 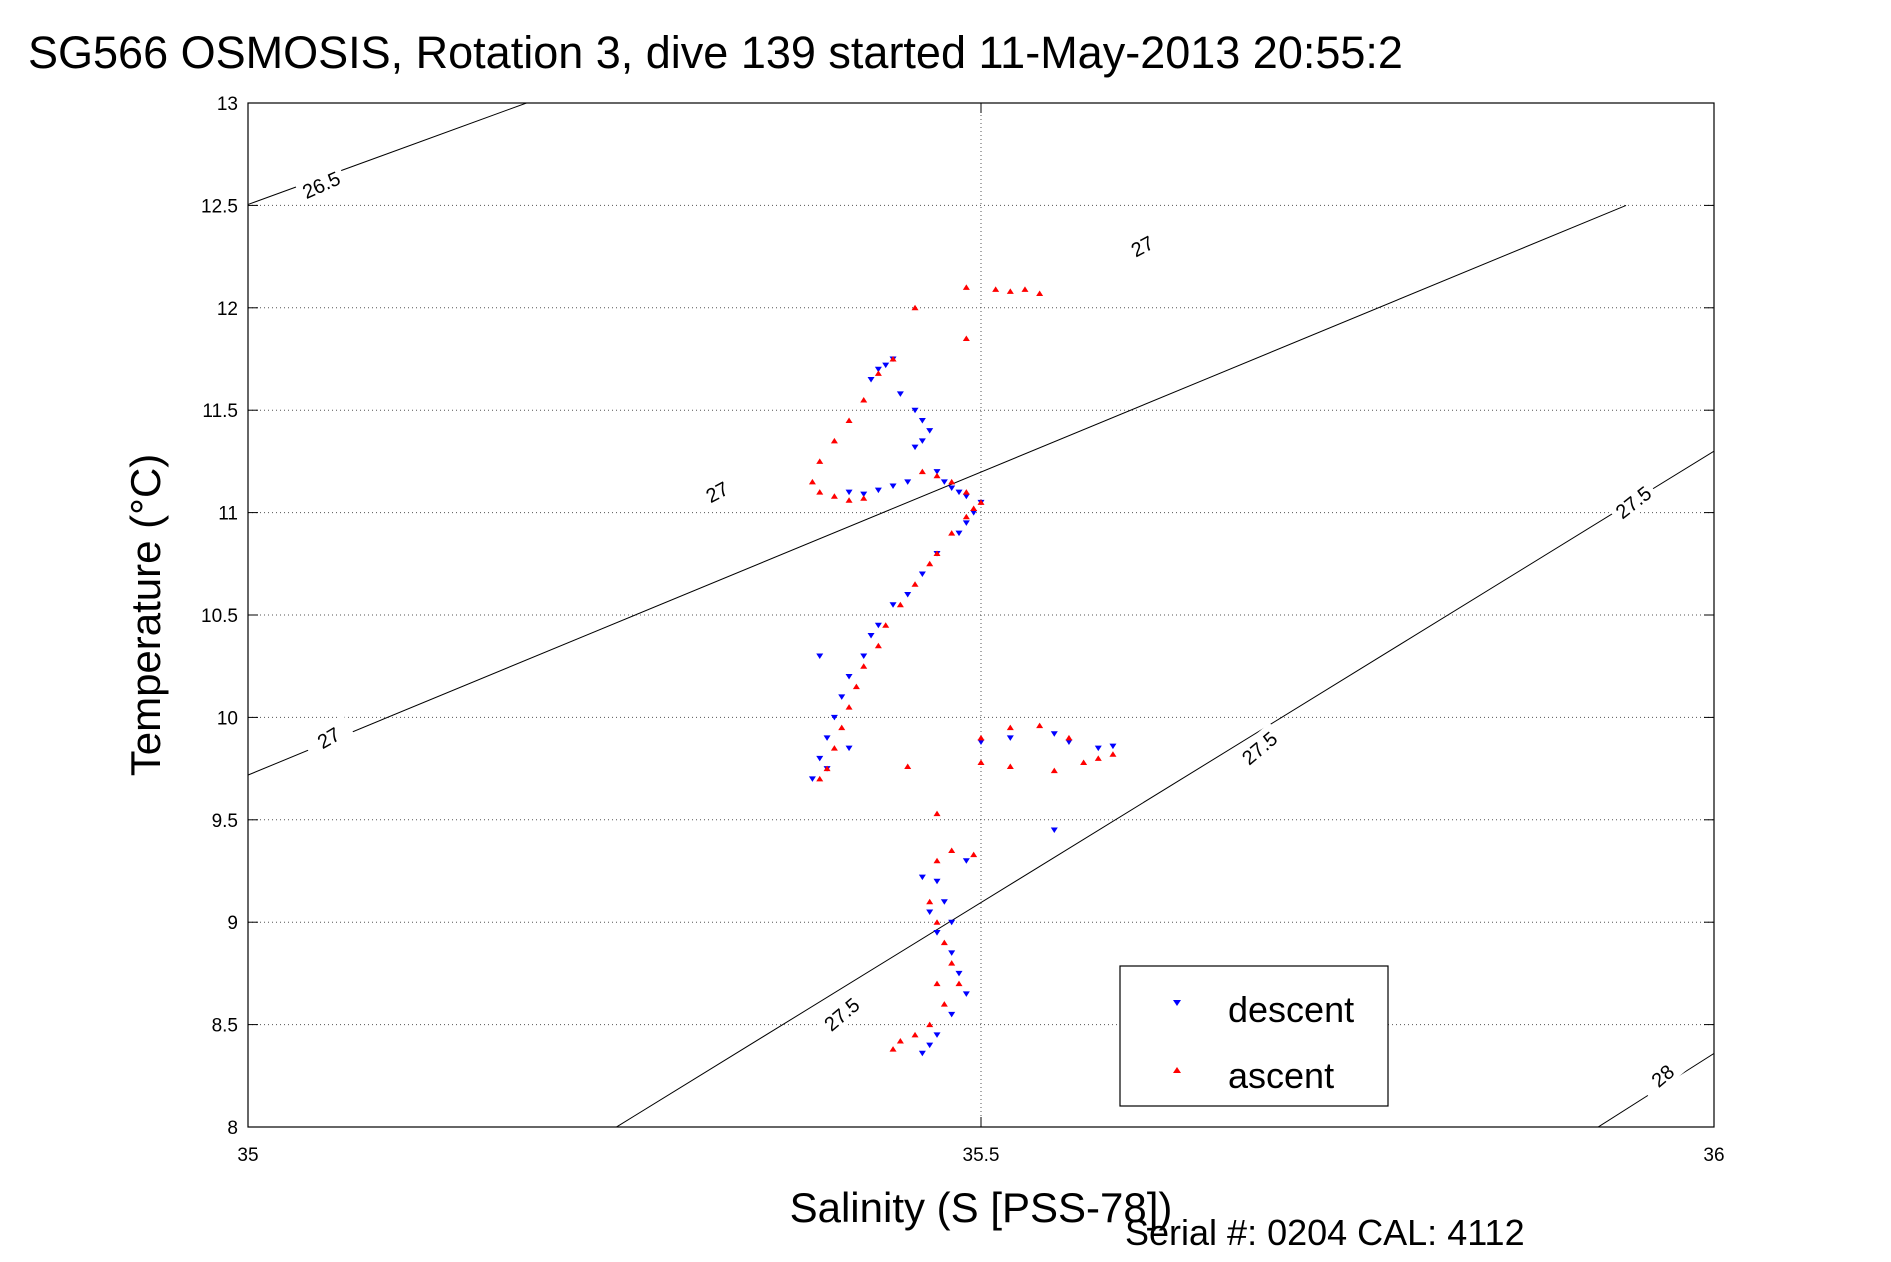 I want to click on serial-cal-footer: Serial #: 0204 CAL: 4112, so click(x=1325, y=1232).